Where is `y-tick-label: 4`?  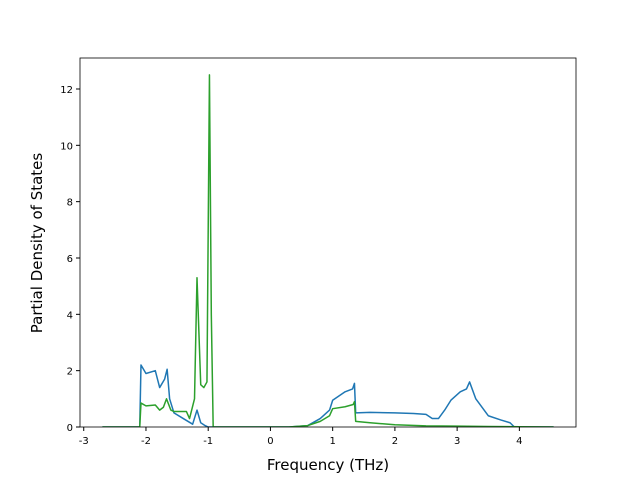 y-tick-label: 4 is located at coordinates (70, 315).